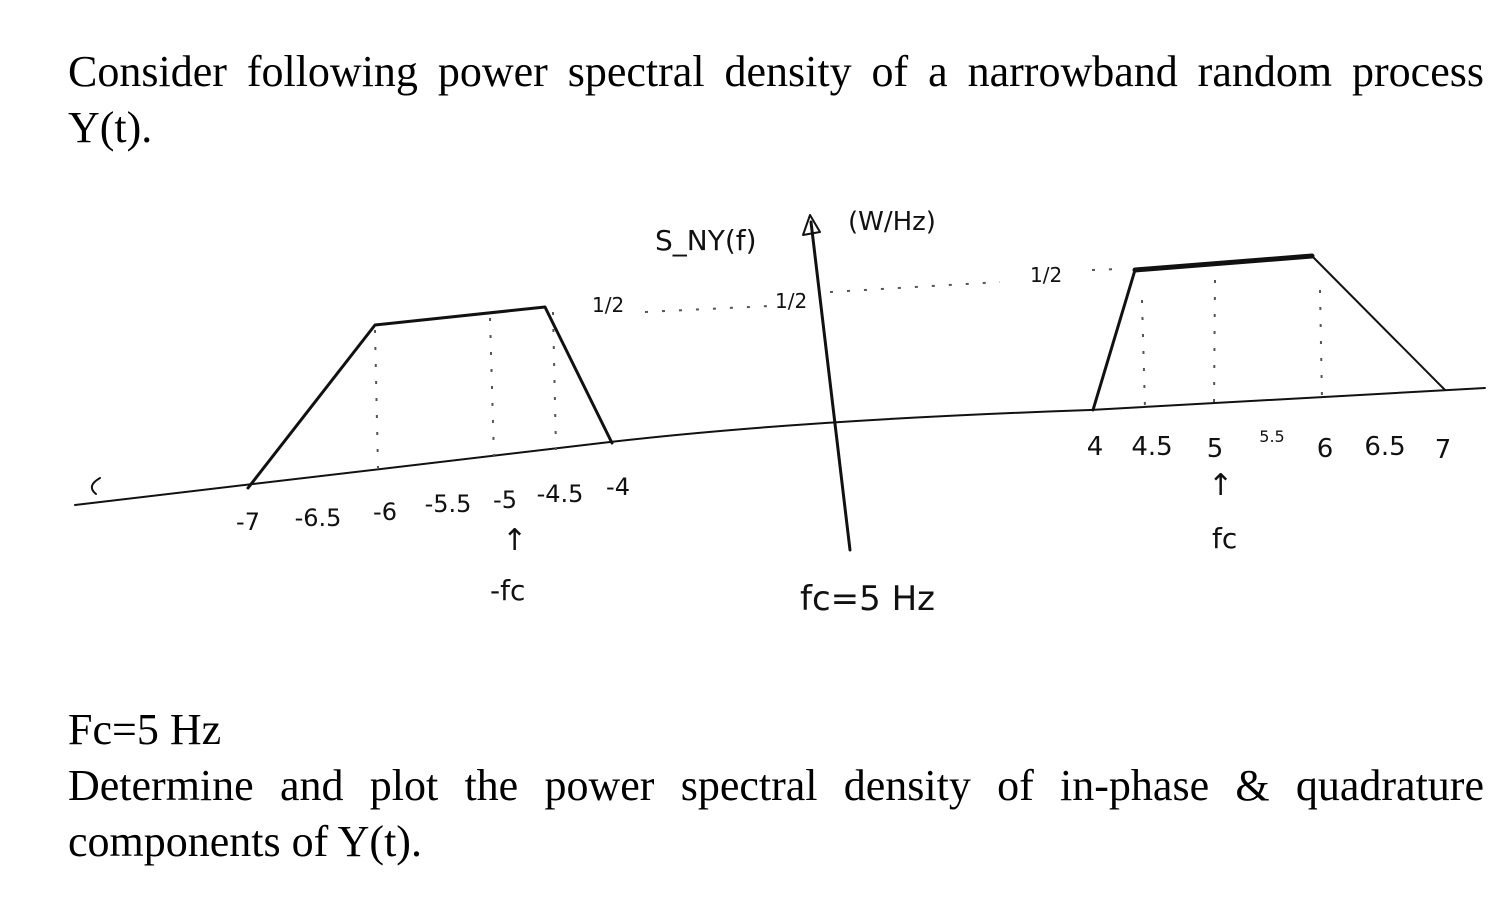 This screenshot has height=924, width=1510. Describe the element at coordinates (830, 386) in the screenshot. I see `vertical-axis` at that location.